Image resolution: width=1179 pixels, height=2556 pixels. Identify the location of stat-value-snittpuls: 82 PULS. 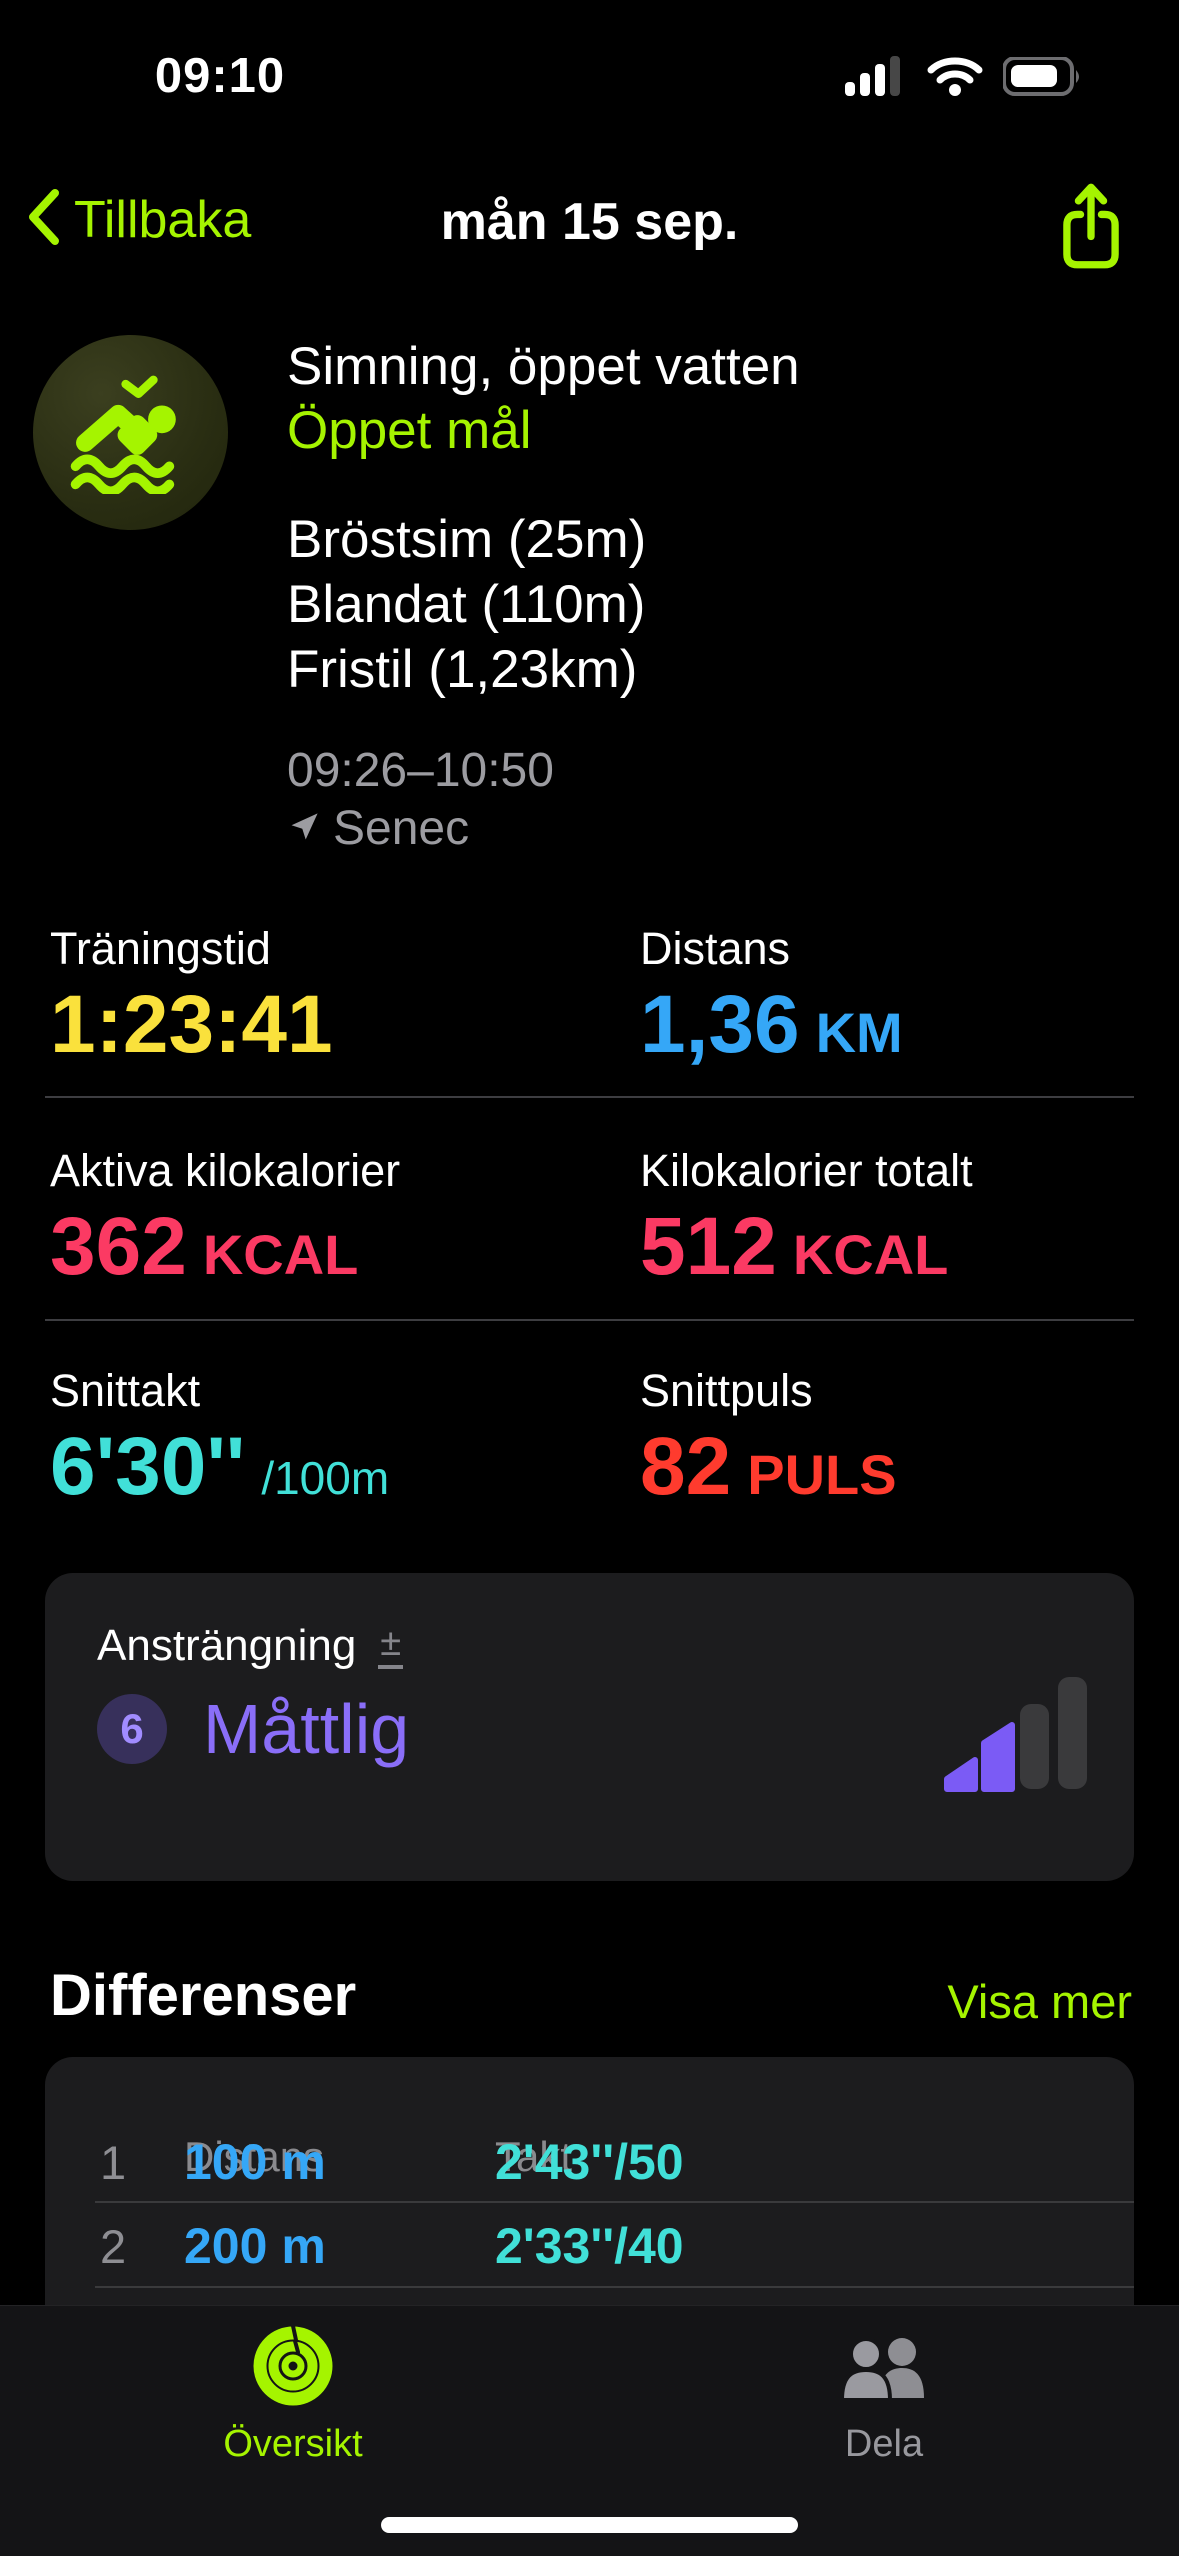
(768, 1467).